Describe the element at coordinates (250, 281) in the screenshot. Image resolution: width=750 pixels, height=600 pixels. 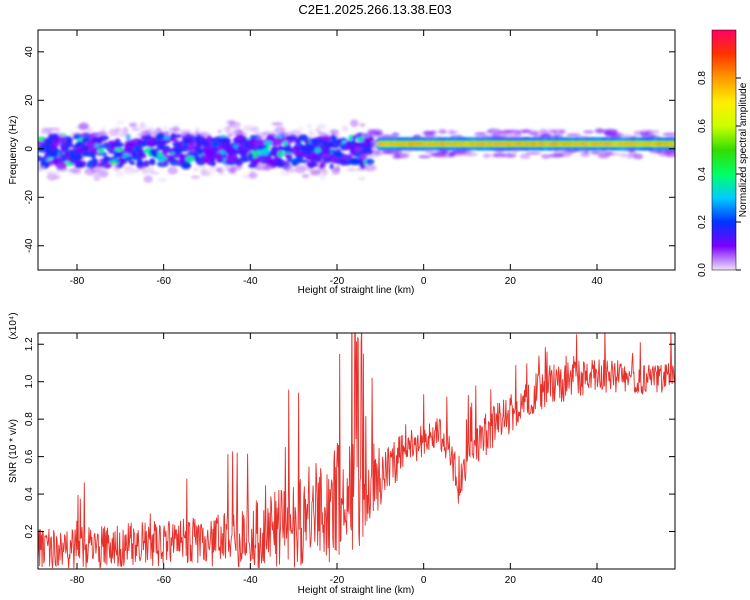
I see `spectrogram-x-tick-label: -40` at that location.